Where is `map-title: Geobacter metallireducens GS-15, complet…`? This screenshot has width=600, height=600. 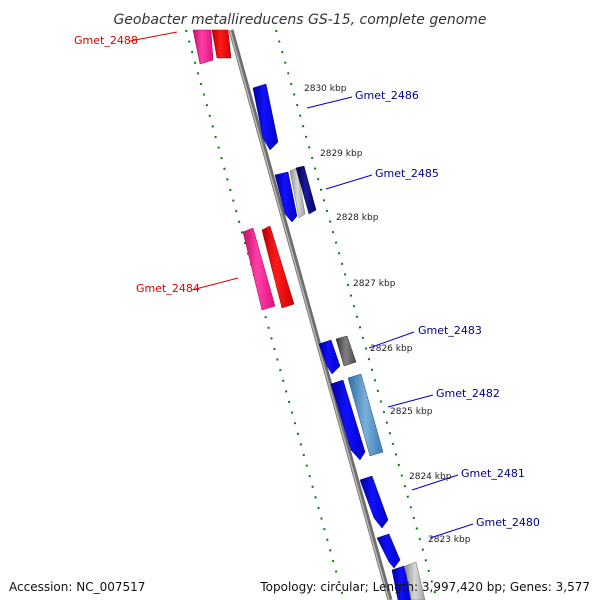 map-title: Geobacter metallireducens GS-15, complet… is located at coordinates (299, 20).